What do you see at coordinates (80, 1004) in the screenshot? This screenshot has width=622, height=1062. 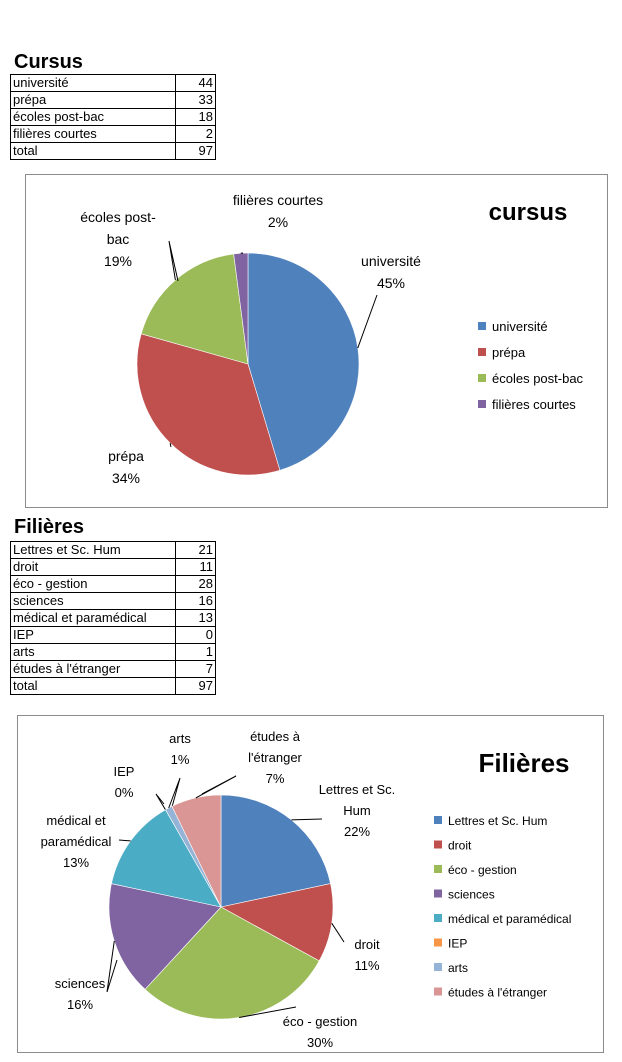 I see `slice-percent-label: 16%` at bounding box center [80, 1004].